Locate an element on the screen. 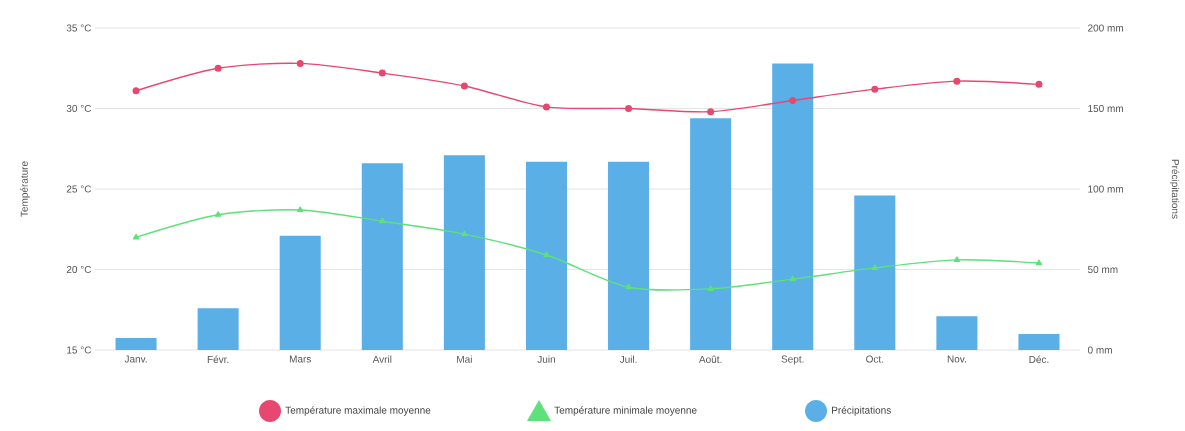  x-tick-label: Oct. is located at coordinates (875, 359).